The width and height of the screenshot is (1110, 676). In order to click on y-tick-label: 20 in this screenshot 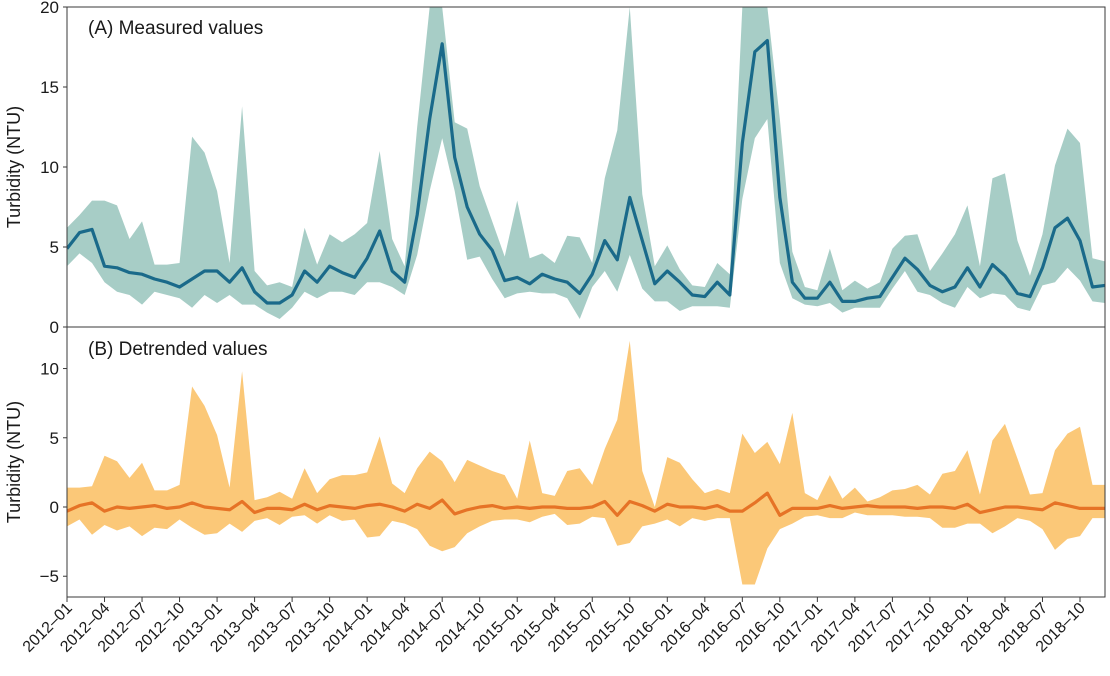, I will do `click(49, 8)`.